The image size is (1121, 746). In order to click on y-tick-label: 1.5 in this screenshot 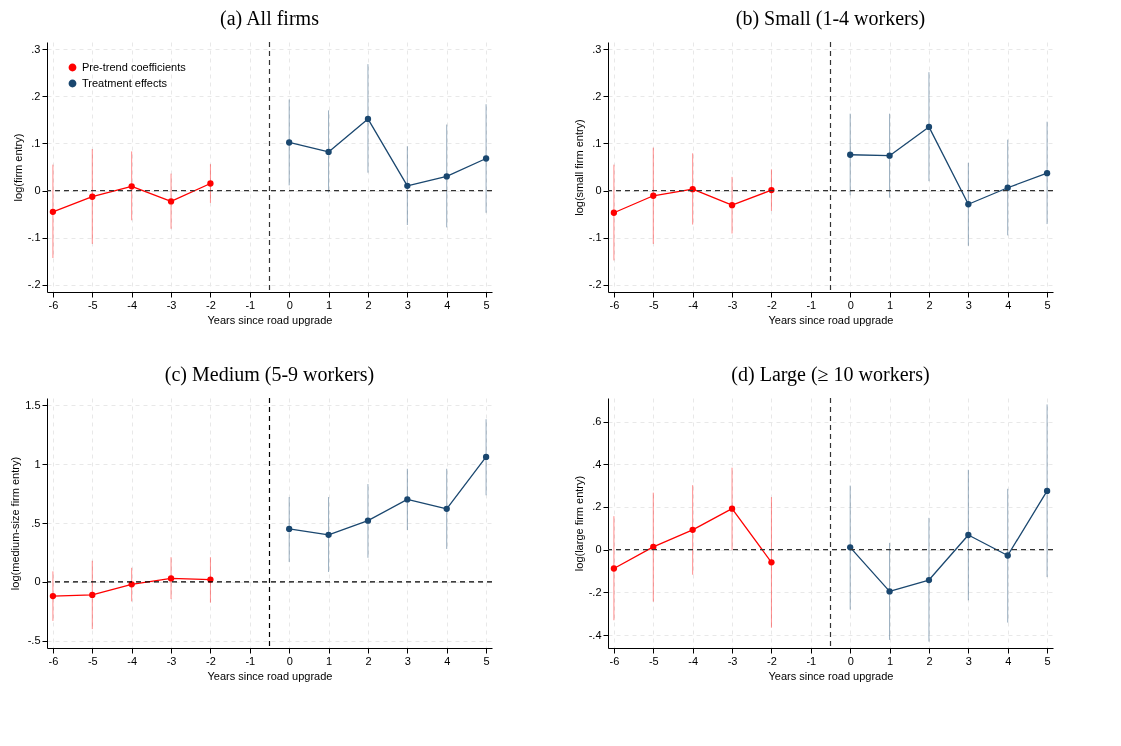, I will do `click(33, 404)`.